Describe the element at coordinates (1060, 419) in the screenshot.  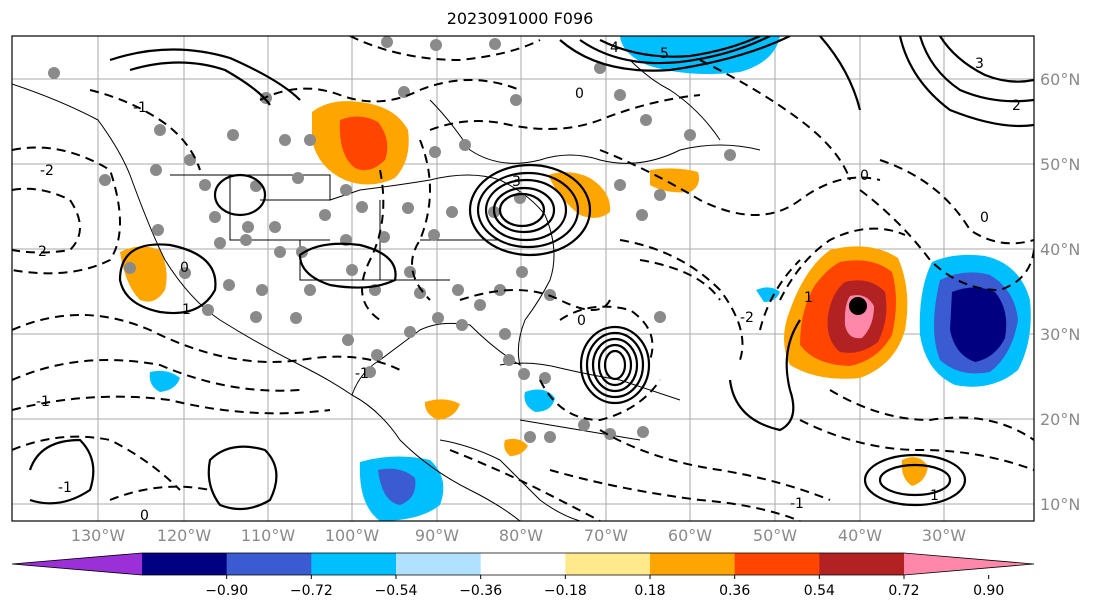
I see `svg-text: 20°N` at that location.